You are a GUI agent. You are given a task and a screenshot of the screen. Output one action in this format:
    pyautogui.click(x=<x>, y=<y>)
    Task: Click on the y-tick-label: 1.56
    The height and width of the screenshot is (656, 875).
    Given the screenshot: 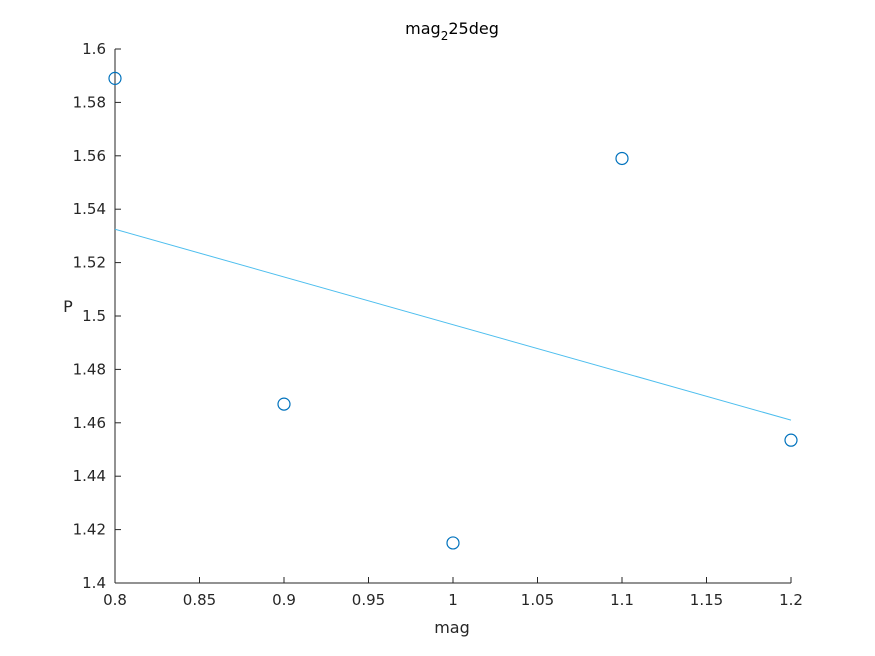 What is the action you would take?
    pyautogui.click(x=89, y=156)
    